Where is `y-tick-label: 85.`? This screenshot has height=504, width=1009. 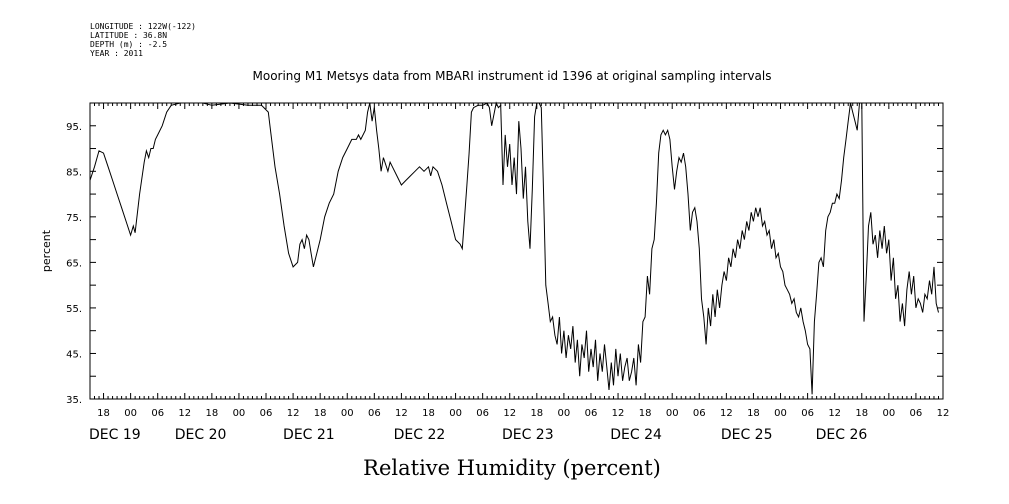
y-tick-label: 85. is located at coordinates (74, 172).